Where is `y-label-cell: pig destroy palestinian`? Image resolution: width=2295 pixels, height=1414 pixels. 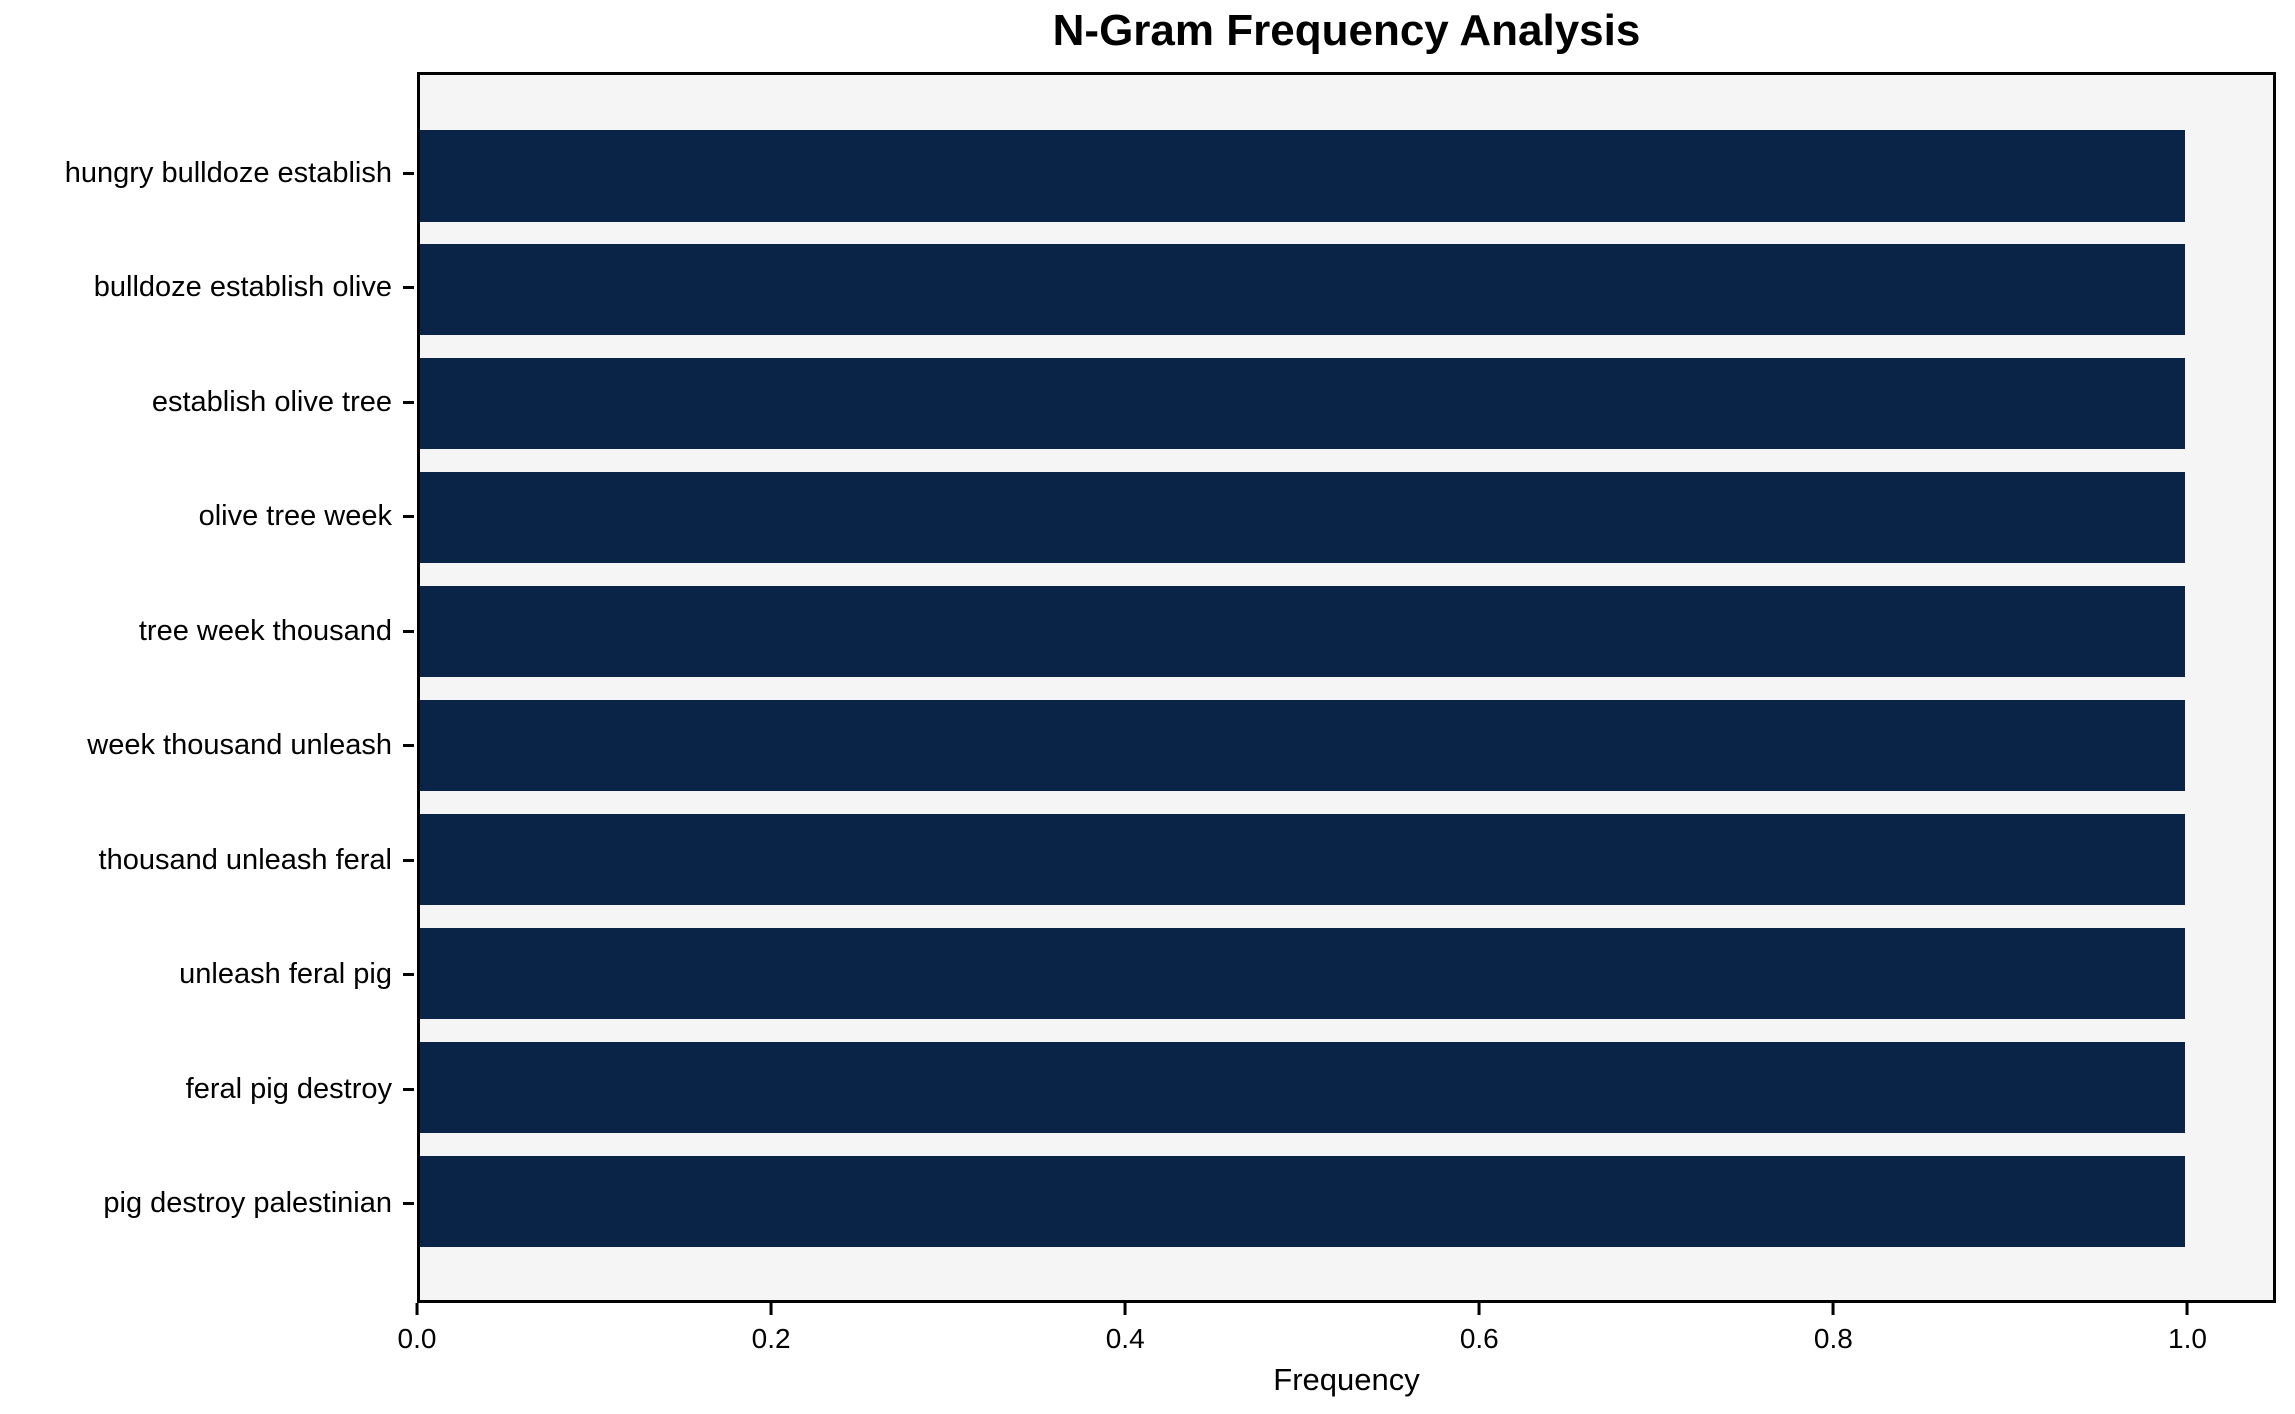
y-label-cell: pig destroy palestinian is located at coordinates (207, 1204).